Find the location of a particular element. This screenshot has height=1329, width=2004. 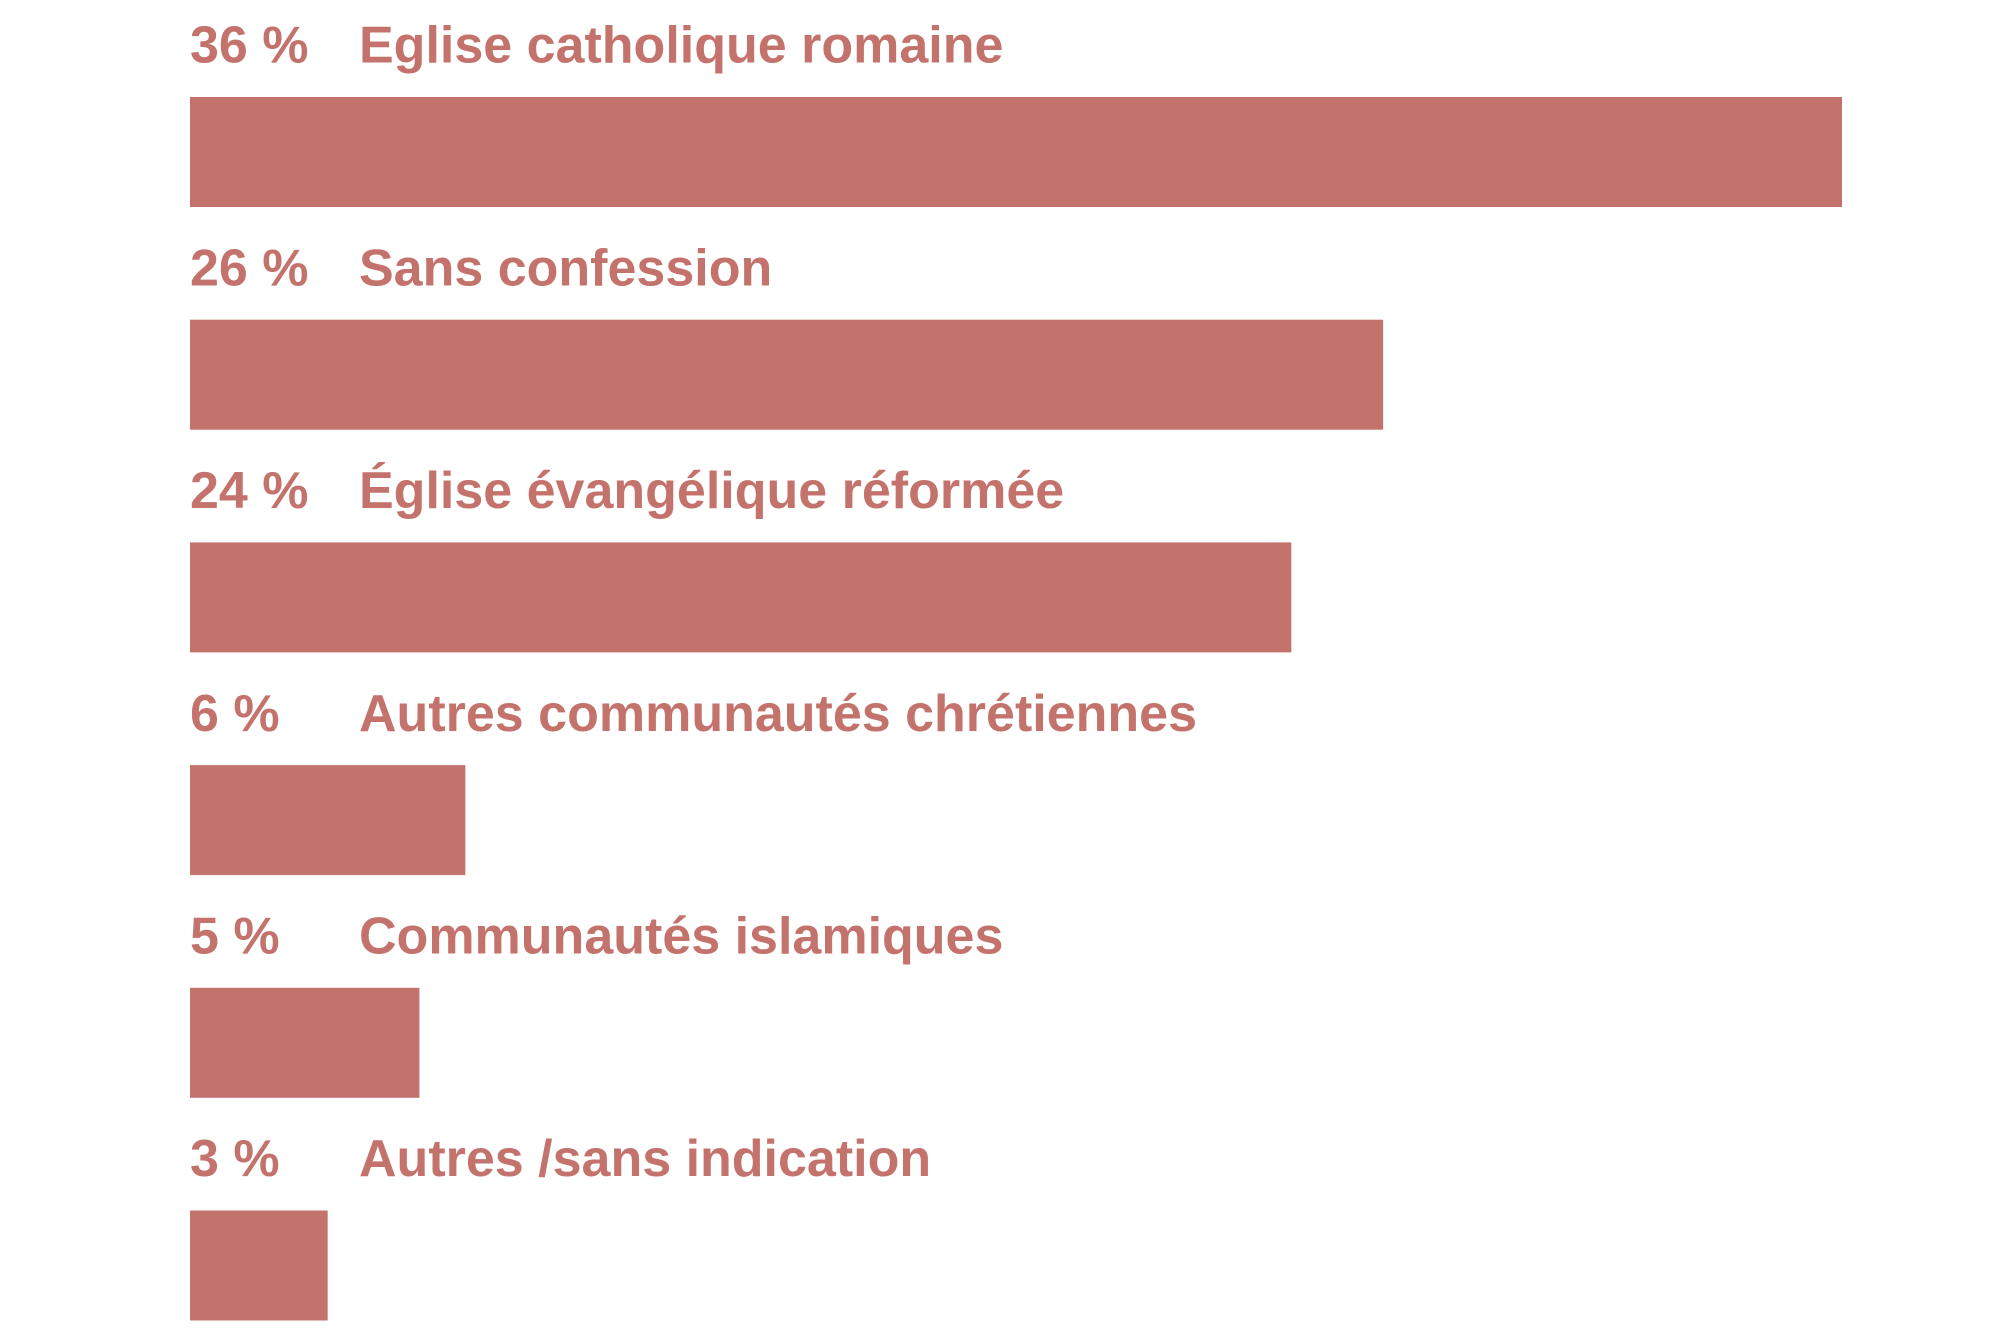

value-label: 5 % is located at coordinates (235, 937).